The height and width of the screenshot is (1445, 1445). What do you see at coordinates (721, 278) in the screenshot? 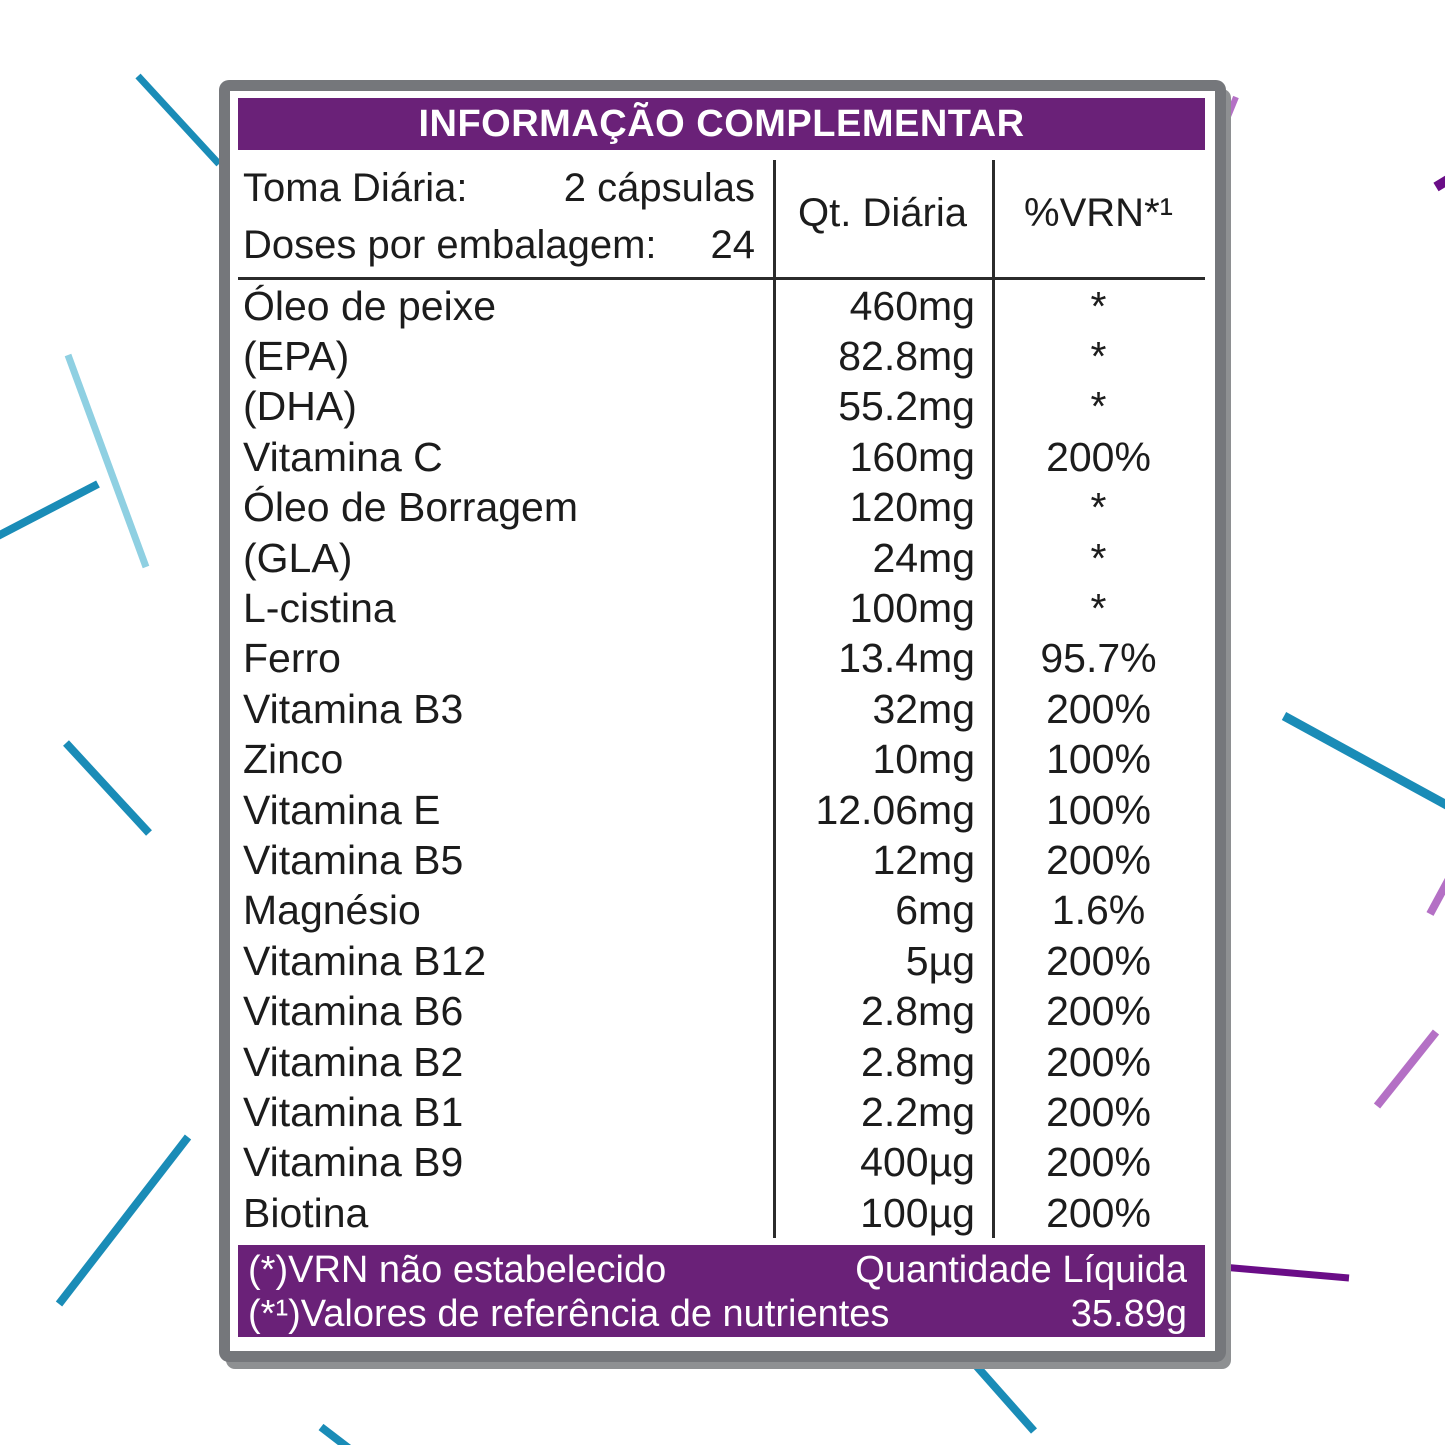
I see `header-divider-rule` at bounding box center [721, 278].